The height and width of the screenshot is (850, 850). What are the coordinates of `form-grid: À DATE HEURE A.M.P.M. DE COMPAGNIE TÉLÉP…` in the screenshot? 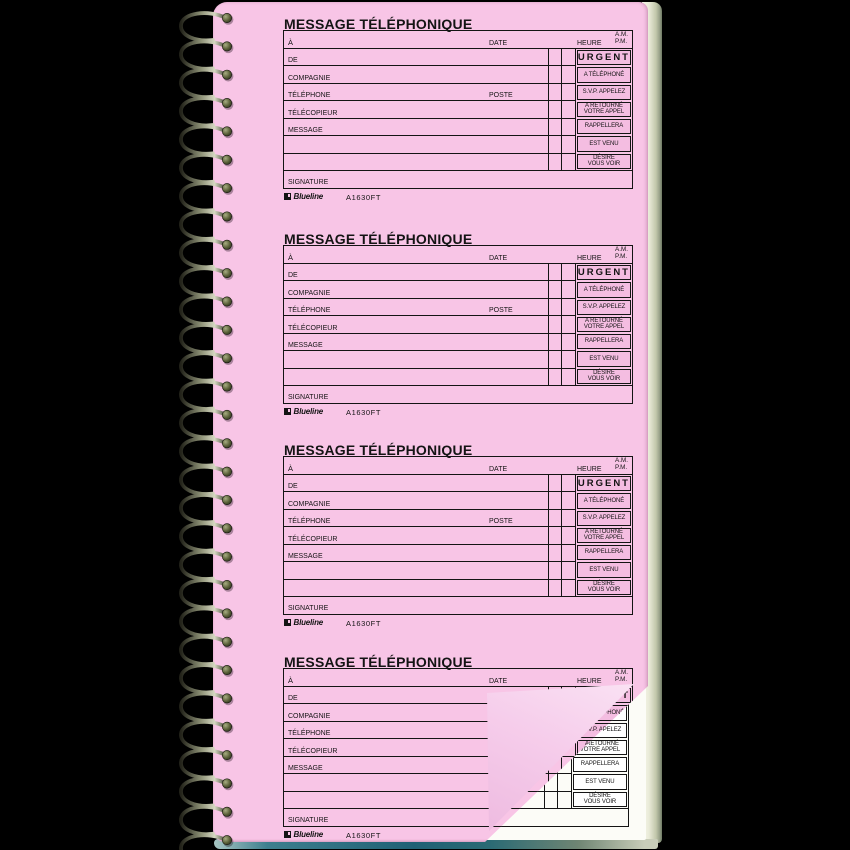 It's located at (458, 324).